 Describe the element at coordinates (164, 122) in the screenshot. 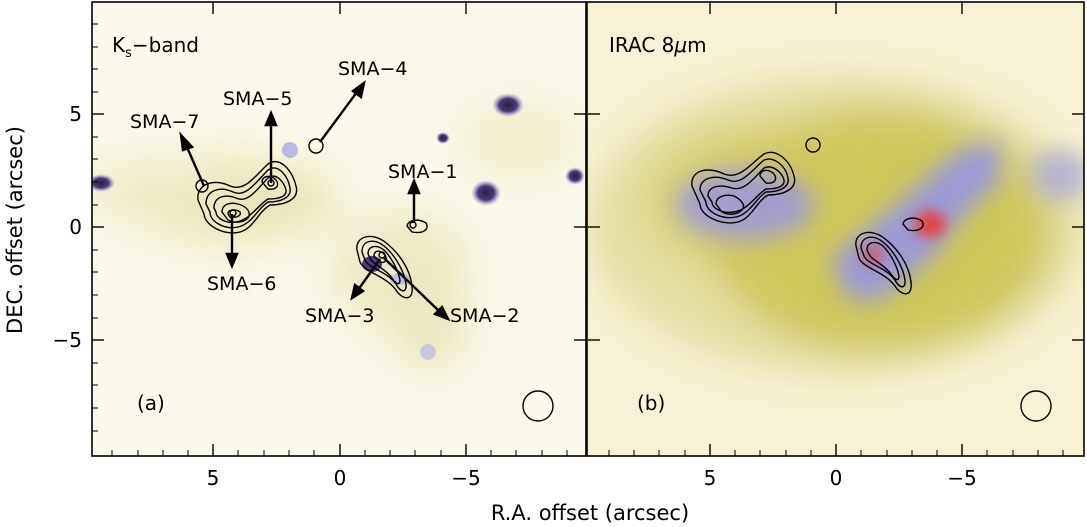

I see `source-label-sma7: SMA−7` at that location.